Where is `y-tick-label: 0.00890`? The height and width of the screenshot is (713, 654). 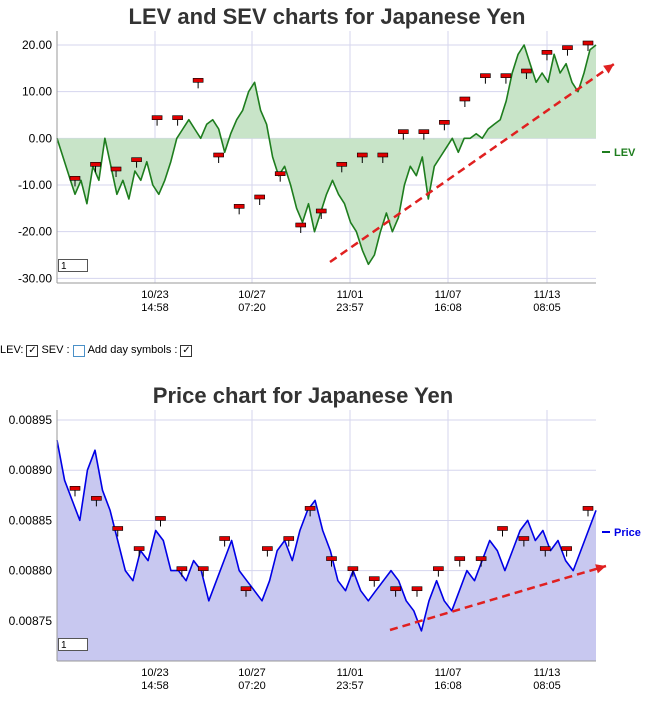 y-tick-label: 0.00890 is located at coordinates (31, 470).